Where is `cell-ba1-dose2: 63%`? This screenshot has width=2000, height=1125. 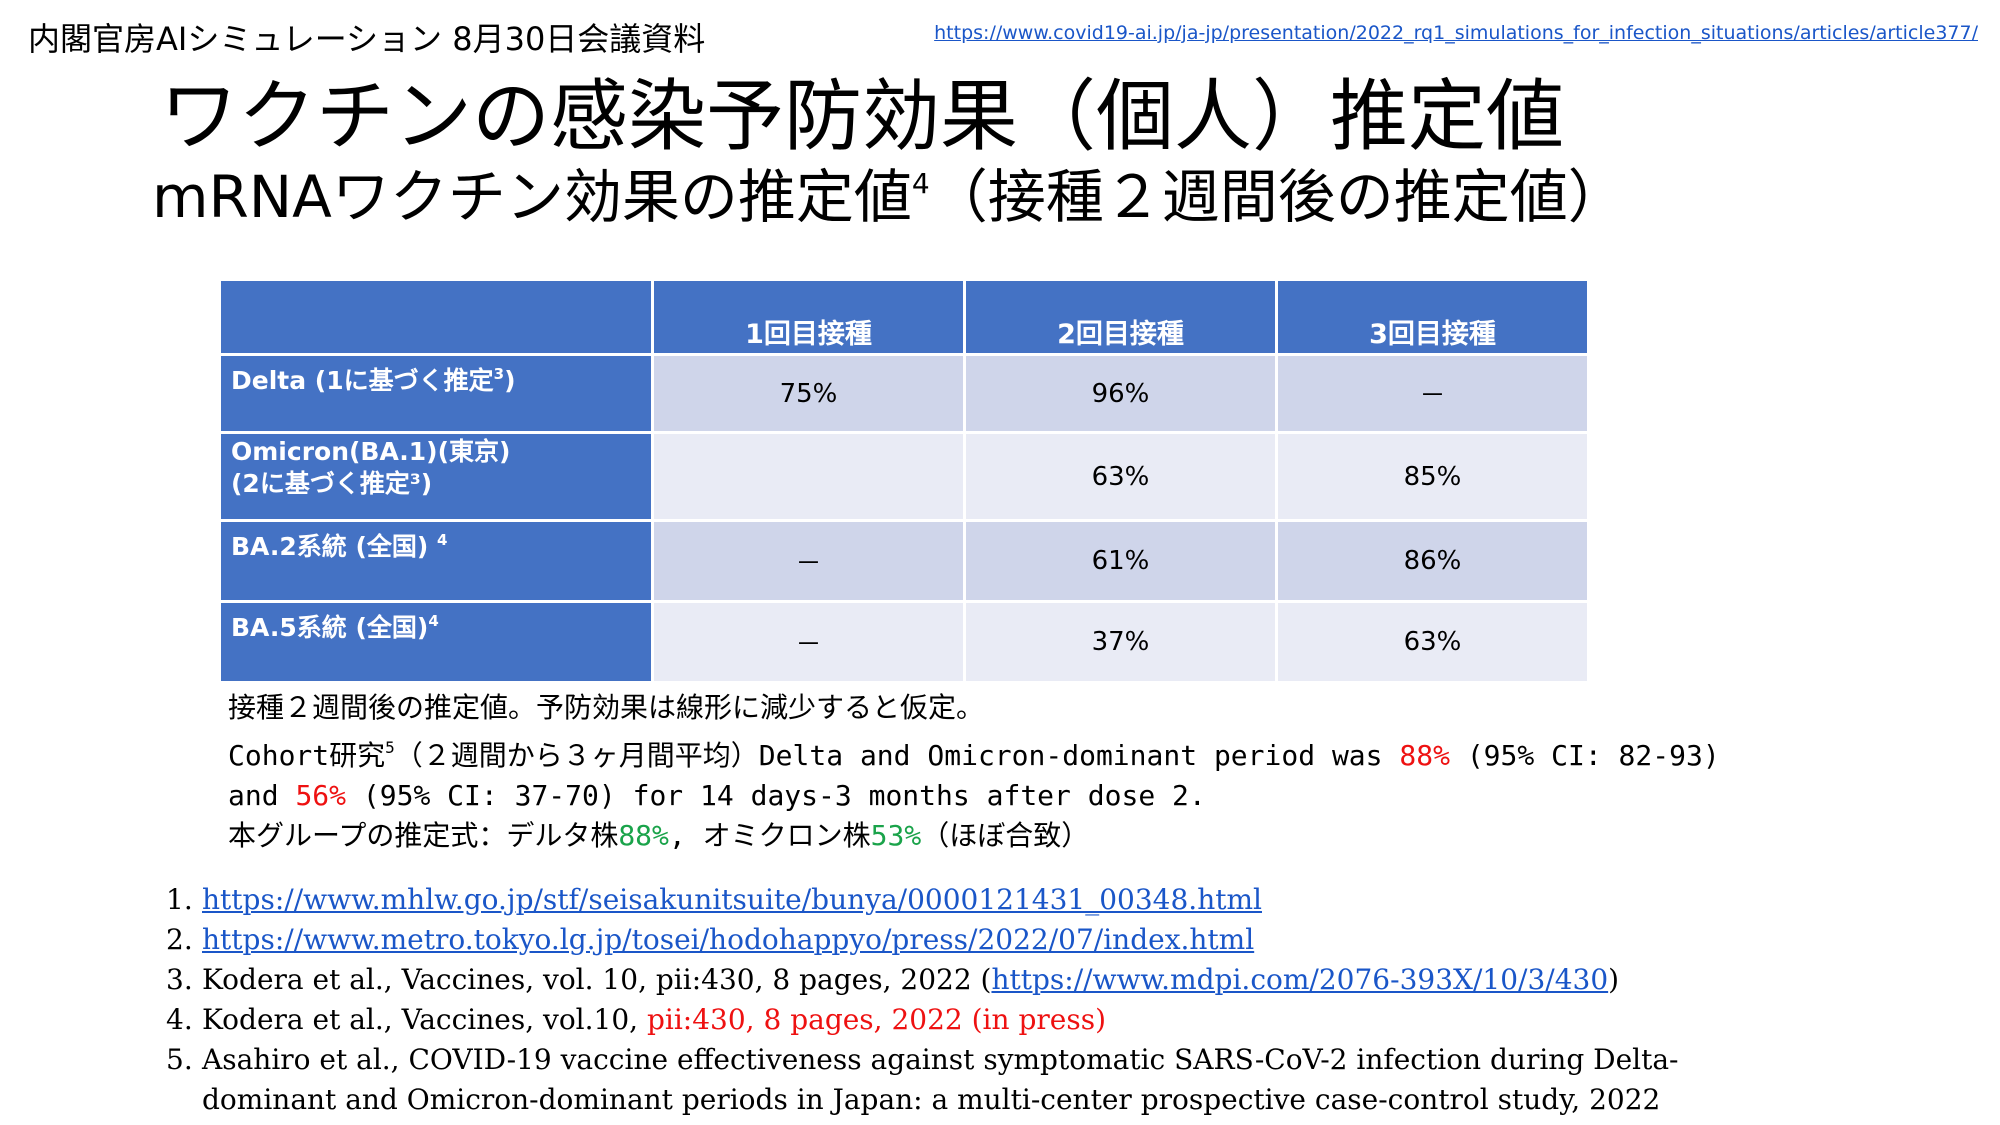 cell-ba1-dose2: 63% is located at coordinates (1120, 476).